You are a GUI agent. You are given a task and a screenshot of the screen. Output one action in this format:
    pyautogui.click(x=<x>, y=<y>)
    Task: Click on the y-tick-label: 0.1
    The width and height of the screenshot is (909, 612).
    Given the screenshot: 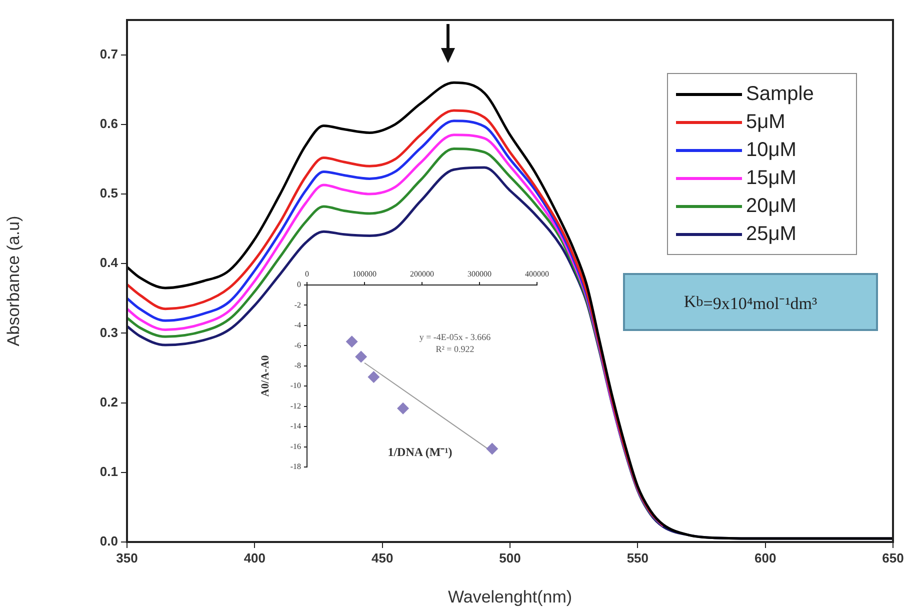 What is the action you would take?
    pyautogui.click(x=109, y=471)
    